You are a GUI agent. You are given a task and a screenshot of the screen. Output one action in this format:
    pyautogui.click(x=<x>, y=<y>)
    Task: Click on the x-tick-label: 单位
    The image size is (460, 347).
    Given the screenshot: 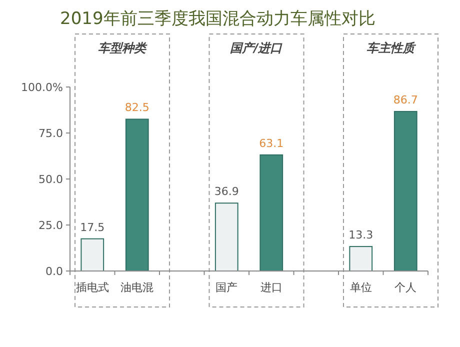 What is the action you would take?
    pyautogui.click(x=361, y=287)
    